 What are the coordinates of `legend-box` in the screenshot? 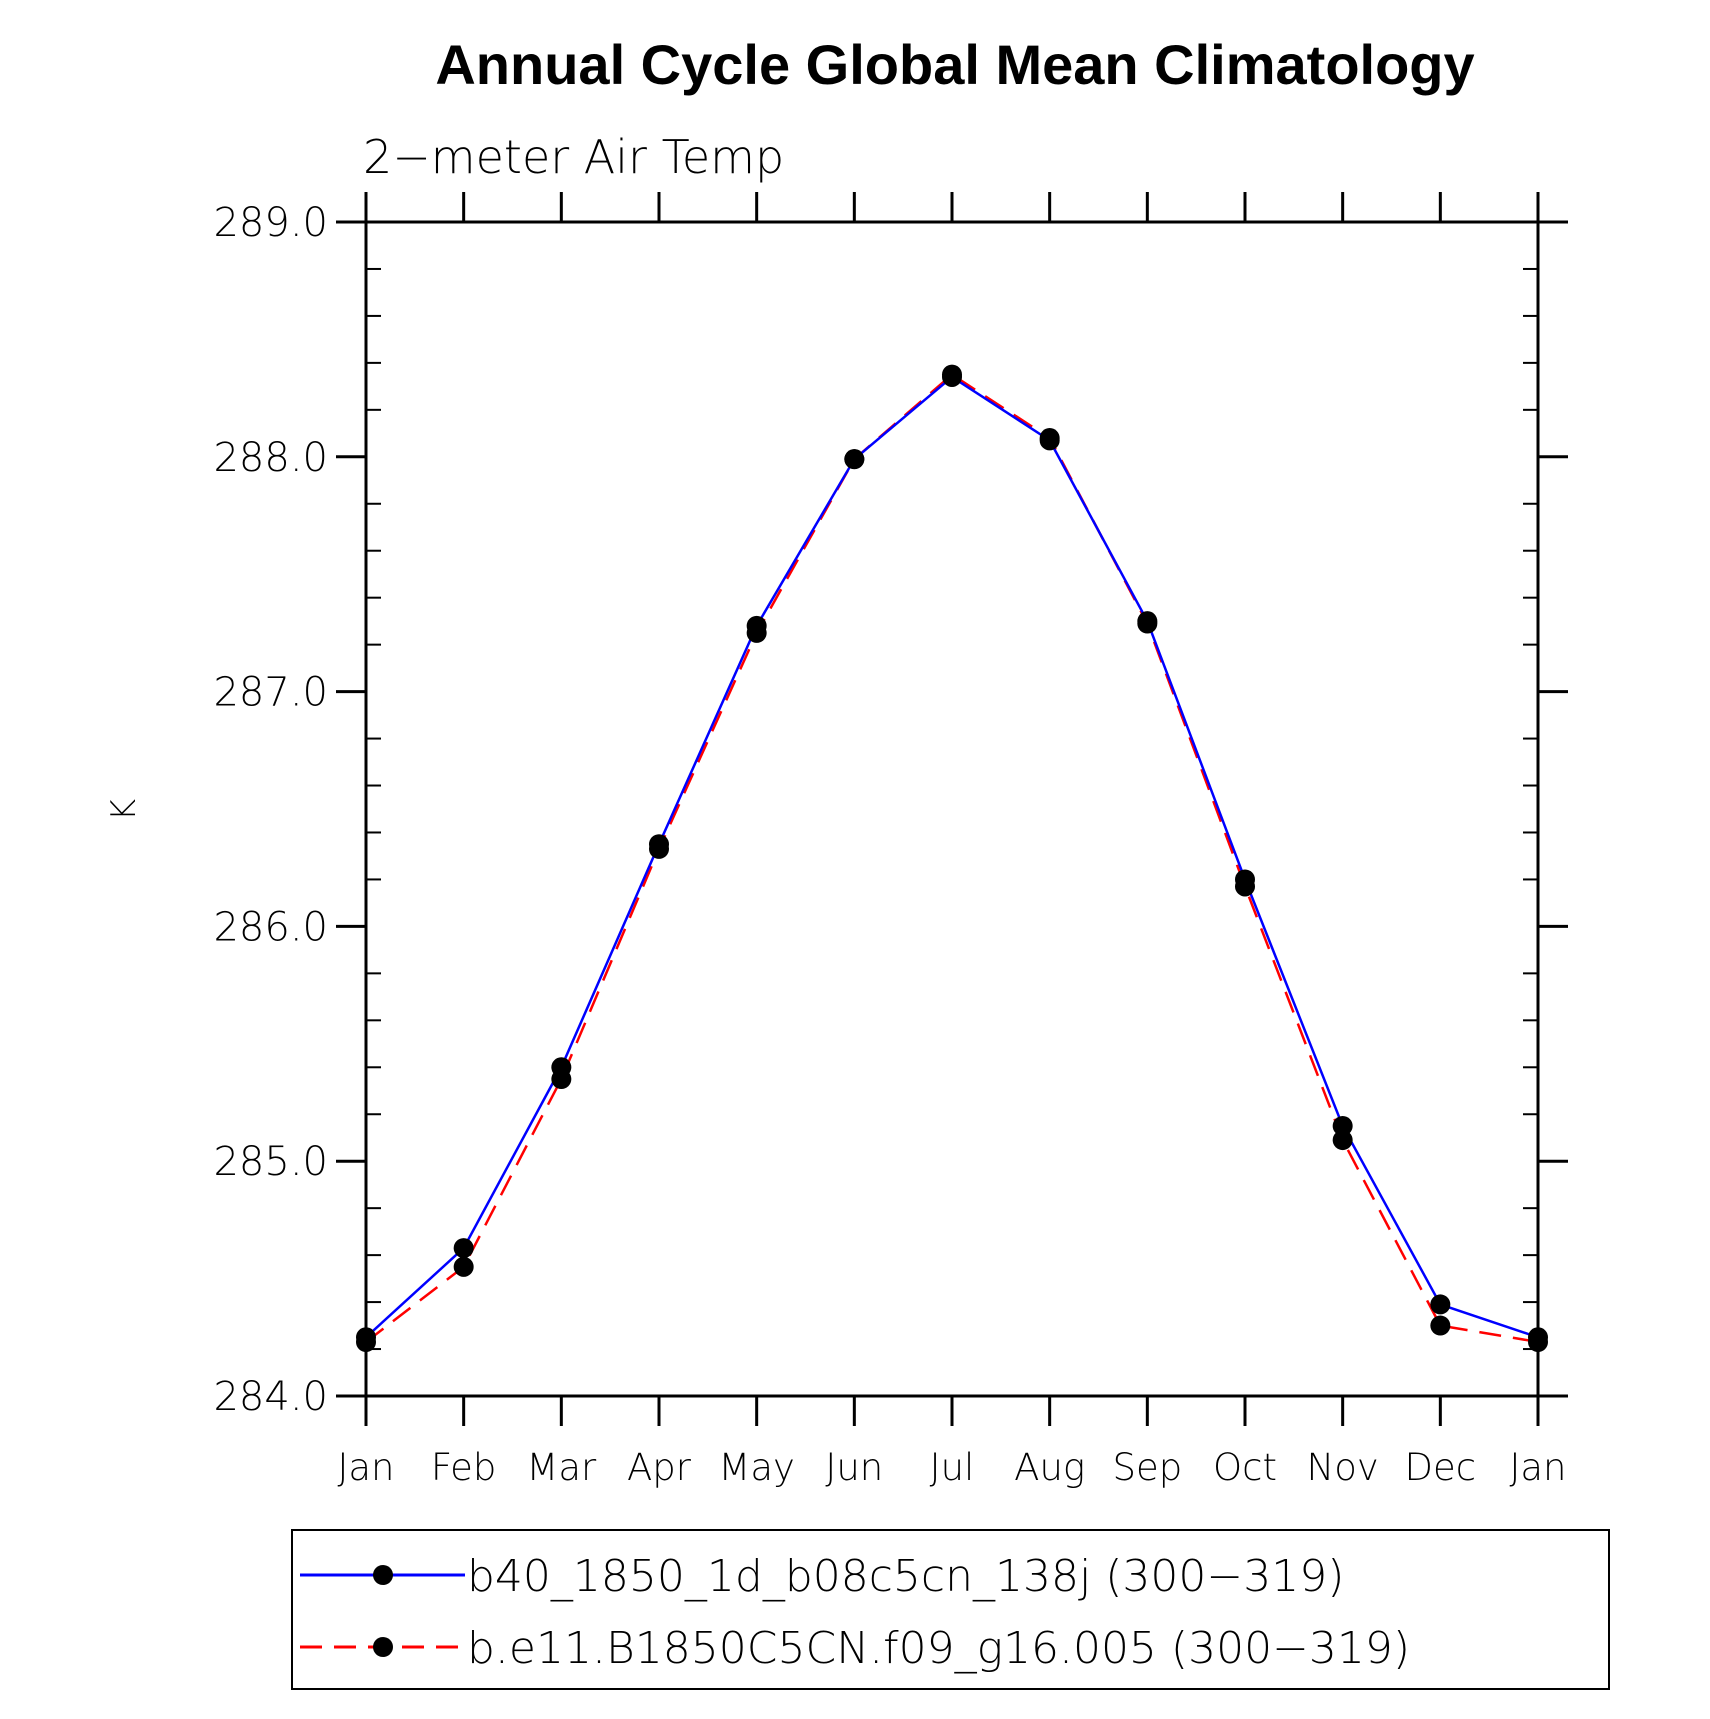 It's located at (950, 1609).